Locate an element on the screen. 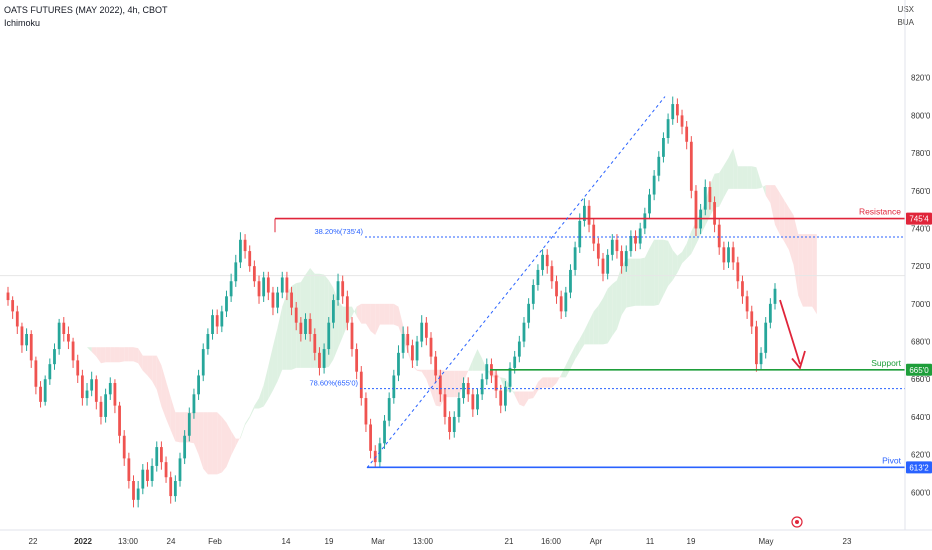  y-tick-label: 760'0 is located at coordinates (921, 191).